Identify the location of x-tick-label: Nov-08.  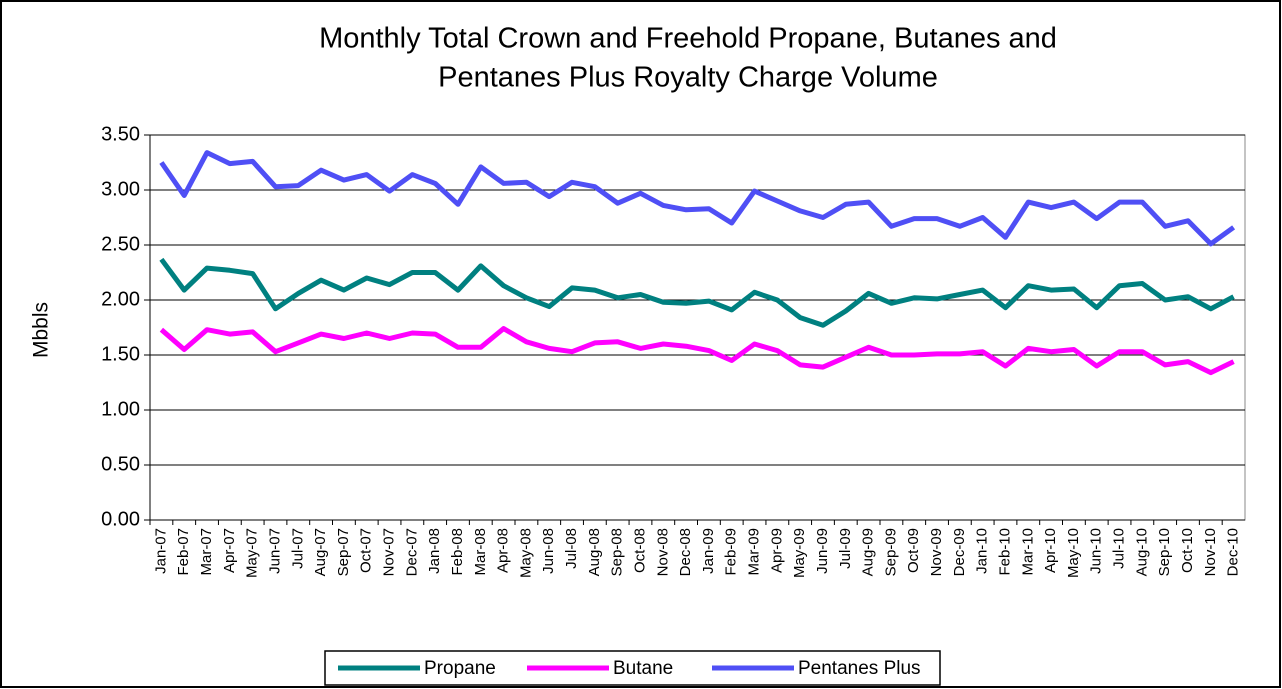
(662, 552).